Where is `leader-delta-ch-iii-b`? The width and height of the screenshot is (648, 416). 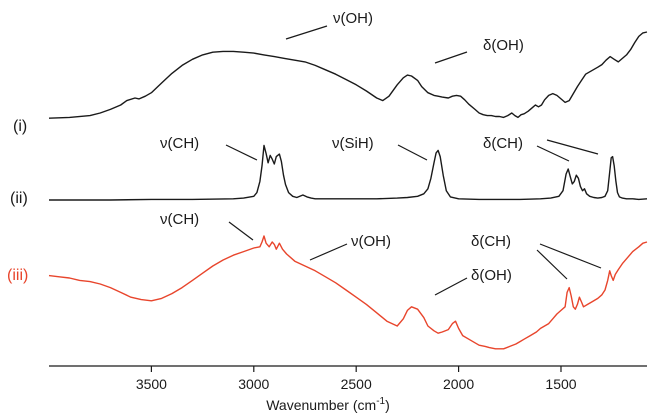 leader-delta-ch-iii-b is located at coordinates (570, 256).